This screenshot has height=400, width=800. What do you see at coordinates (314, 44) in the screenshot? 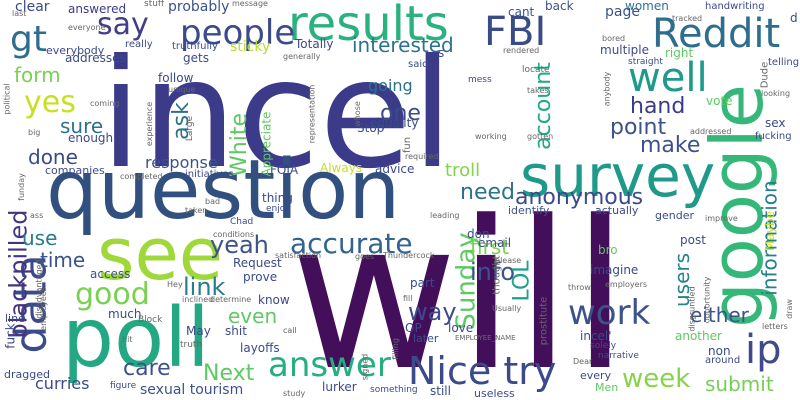
I see `word-totally: Totally` at bounding box center [314, 44].